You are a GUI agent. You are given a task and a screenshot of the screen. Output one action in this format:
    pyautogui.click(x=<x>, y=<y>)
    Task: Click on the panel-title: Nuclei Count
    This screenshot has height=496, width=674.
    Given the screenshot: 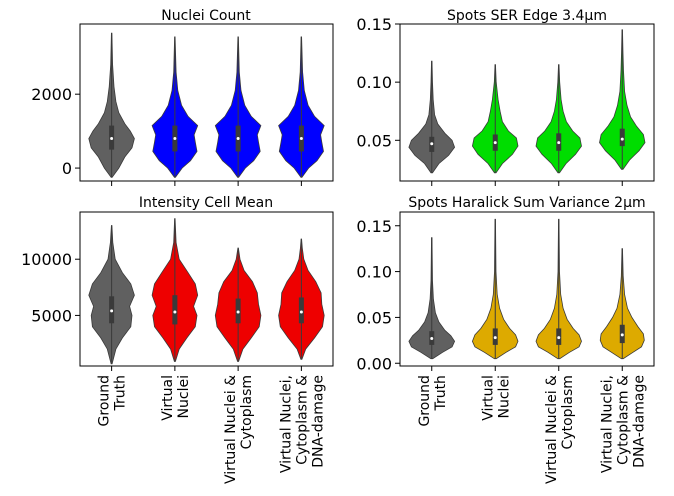 What is the action you would take?
    pyautogui.click(x=206, y=16)
    